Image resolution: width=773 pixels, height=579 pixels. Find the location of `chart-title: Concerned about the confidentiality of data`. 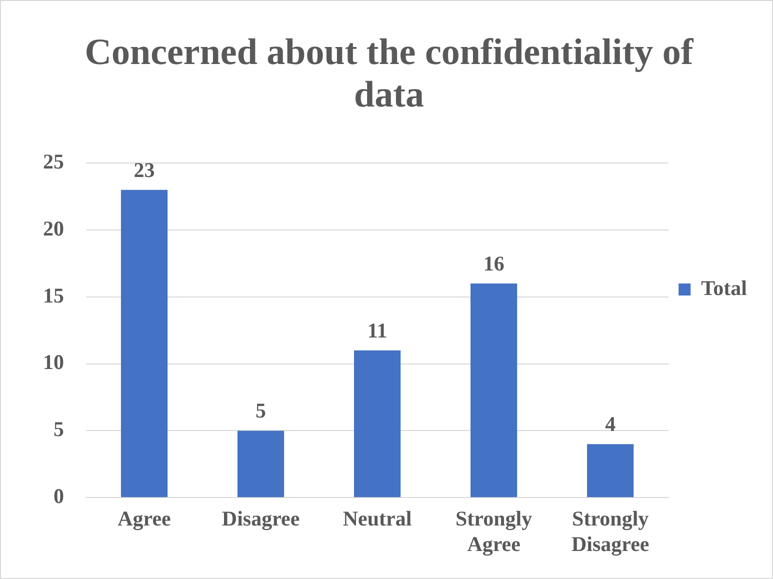

chart-title: Concerned about the confidentiality of data is located at coordinates (389, 74).